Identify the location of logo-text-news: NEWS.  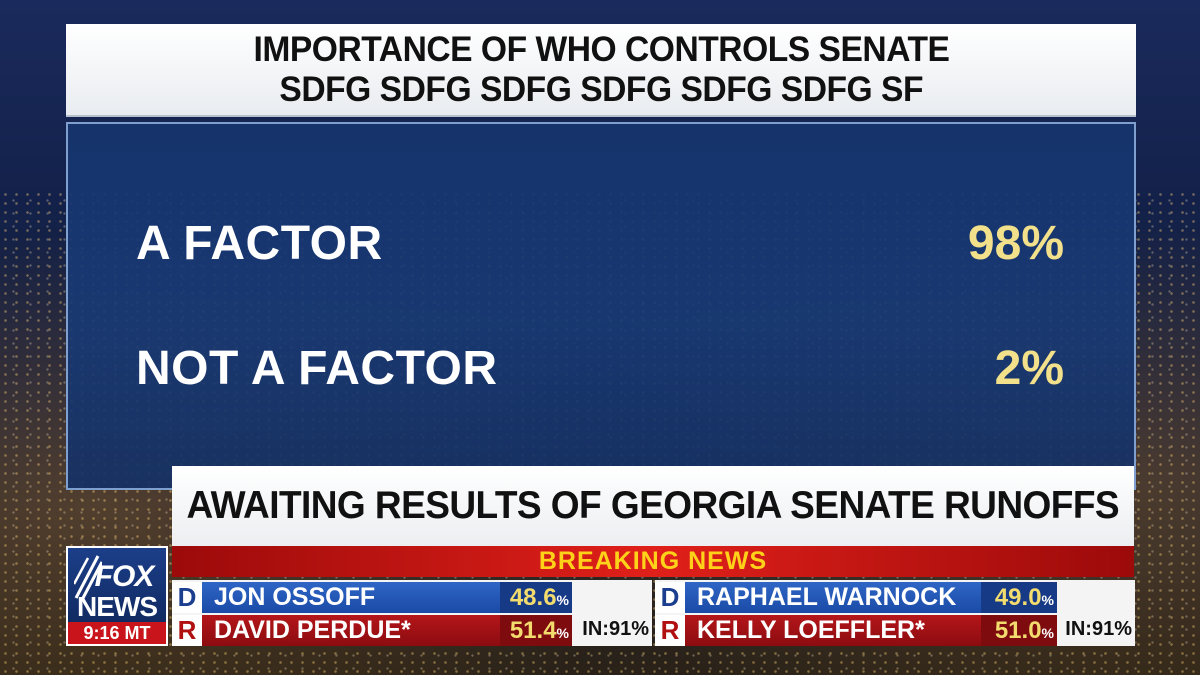
(117, 606).